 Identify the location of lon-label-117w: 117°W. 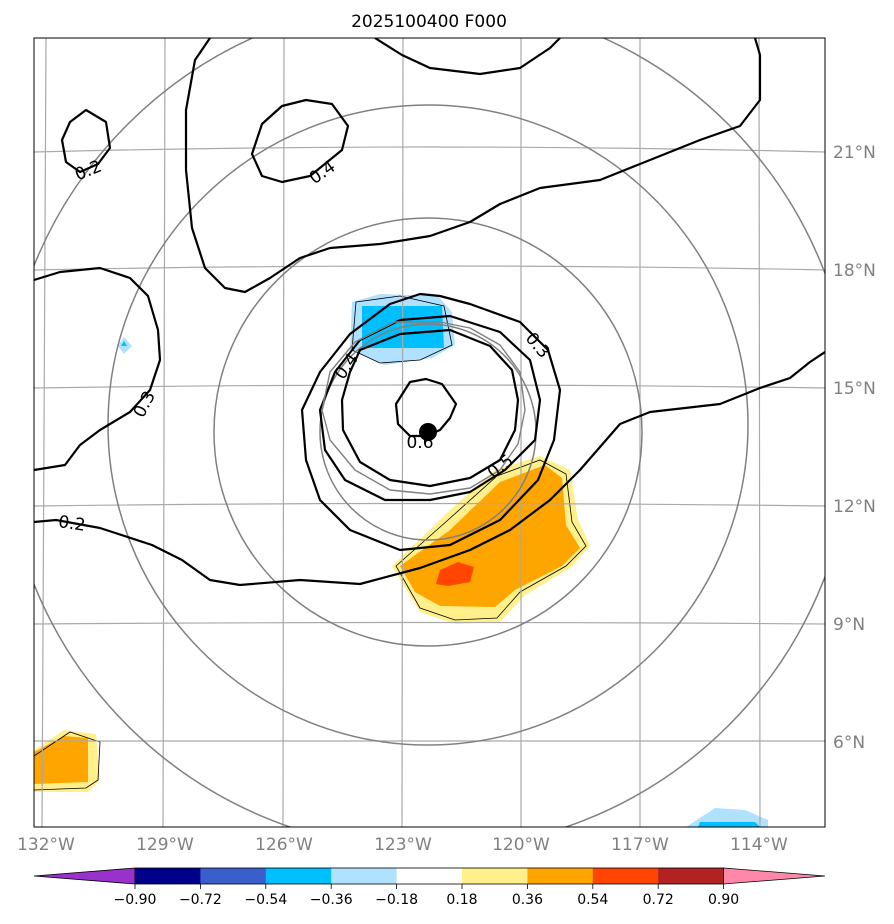
(640, 845).